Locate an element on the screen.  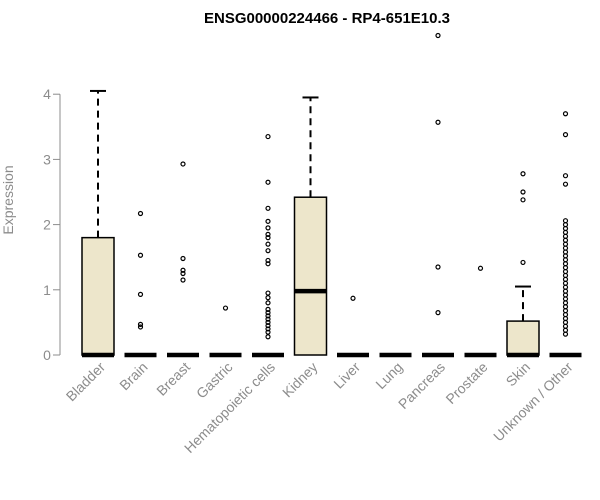
y-tick-label: 1 is located at coordinates (47, 290).